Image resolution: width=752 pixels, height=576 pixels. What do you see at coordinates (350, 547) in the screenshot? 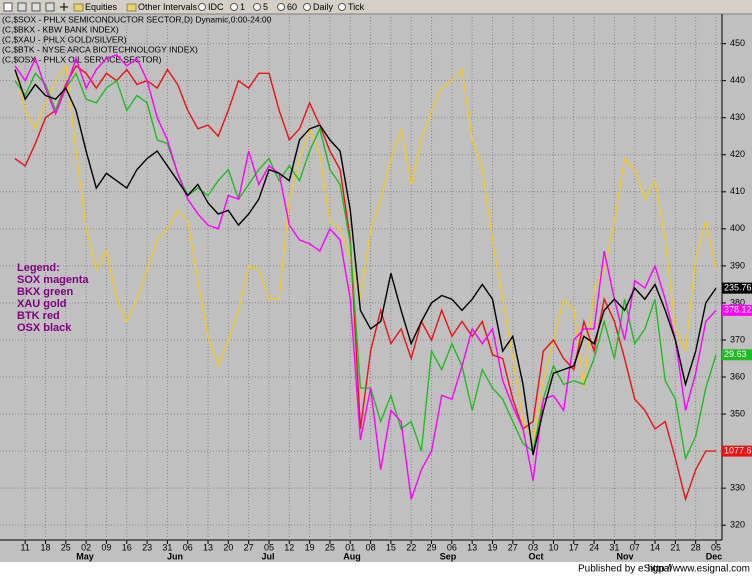
I see `x-tick-label: 01` at bounding box center [350, 547].